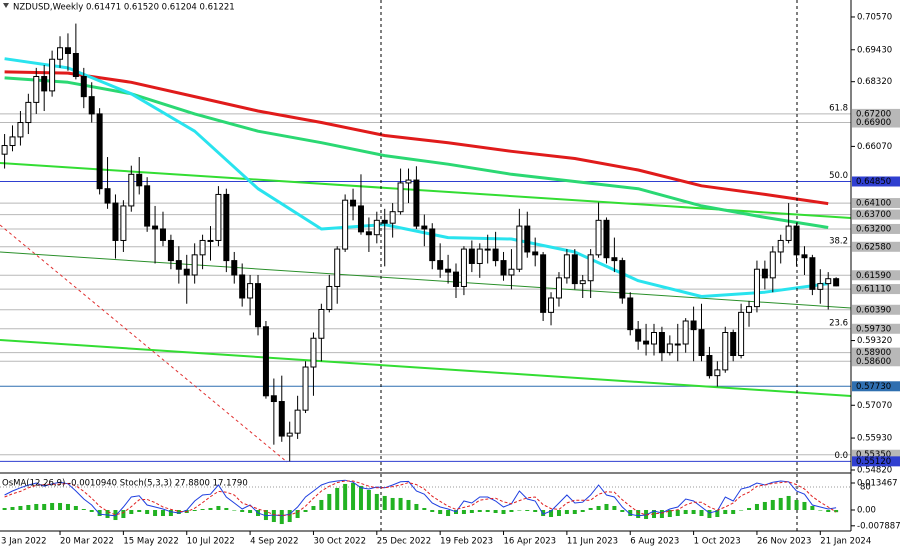 This screenshot has width=900, height=550. Describe the element at coordinates (654, 542) in the screenshot. I see `x-tick-label: 6 Aug 2023` at that location.